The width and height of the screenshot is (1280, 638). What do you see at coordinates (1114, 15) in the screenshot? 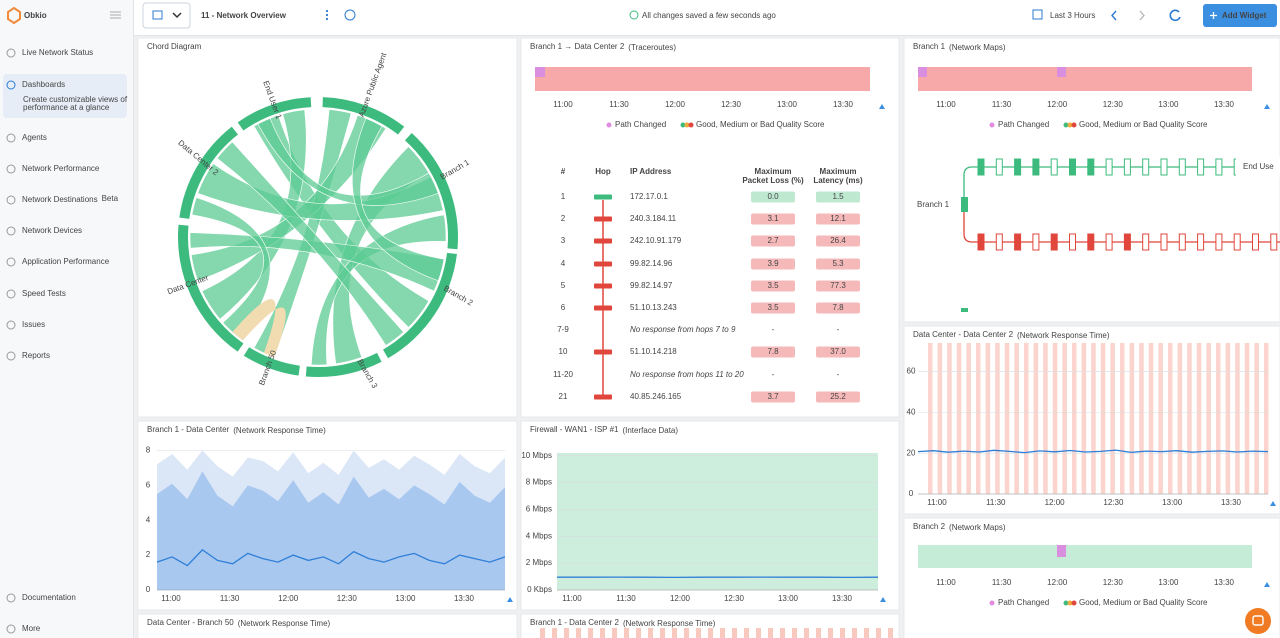
I see `prev-arrow` at bounding box center [1114, 15].